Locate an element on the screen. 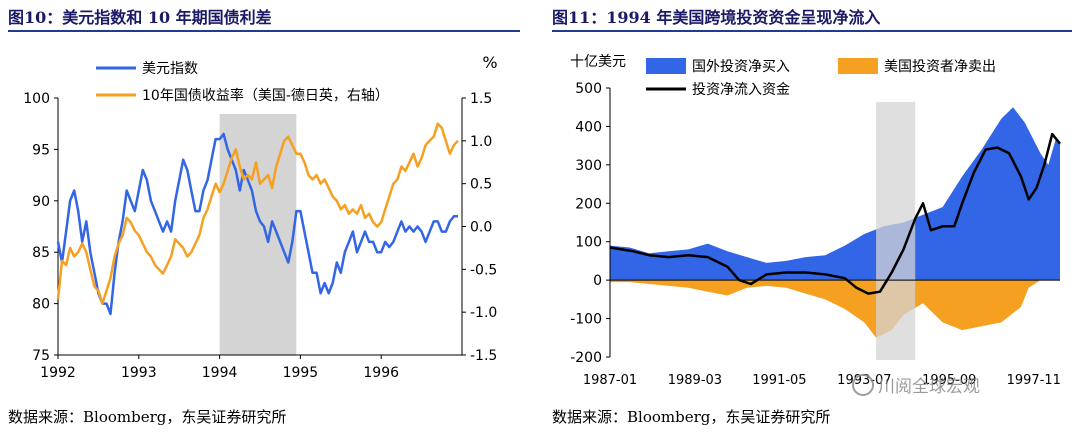 The image size is (1080, 432). watermark-text: 川阅全球宏观 is located at coordinates (929, 387).